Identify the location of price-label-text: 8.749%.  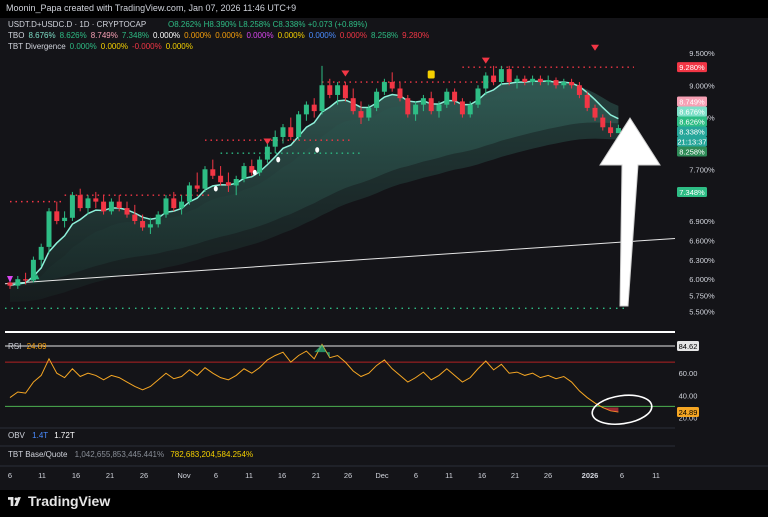
(692, 101).